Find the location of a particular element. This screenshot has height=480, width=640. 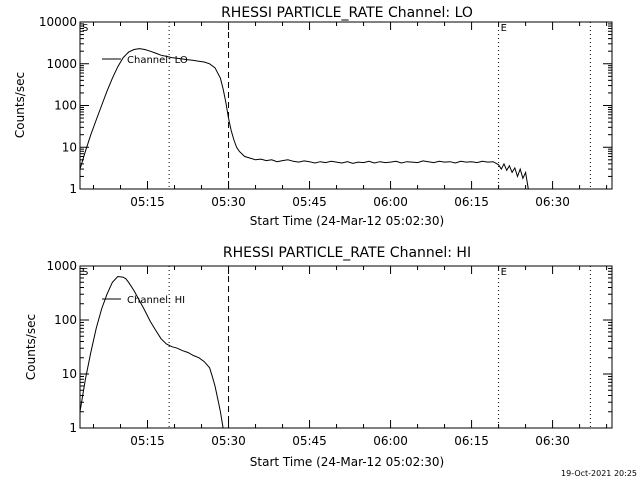

series-line is located at coordinates (151, 352).